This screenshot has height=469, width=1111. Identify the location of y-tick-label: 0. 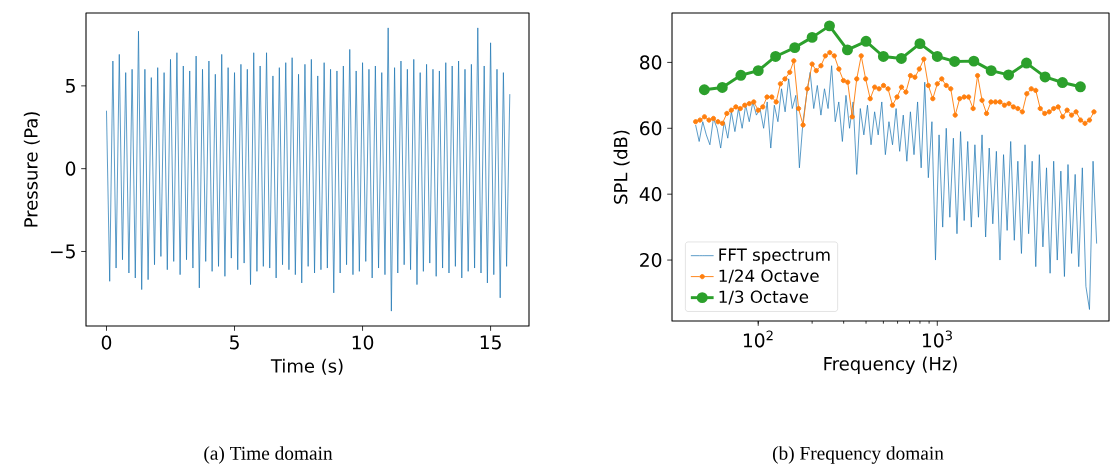
(70, 168).